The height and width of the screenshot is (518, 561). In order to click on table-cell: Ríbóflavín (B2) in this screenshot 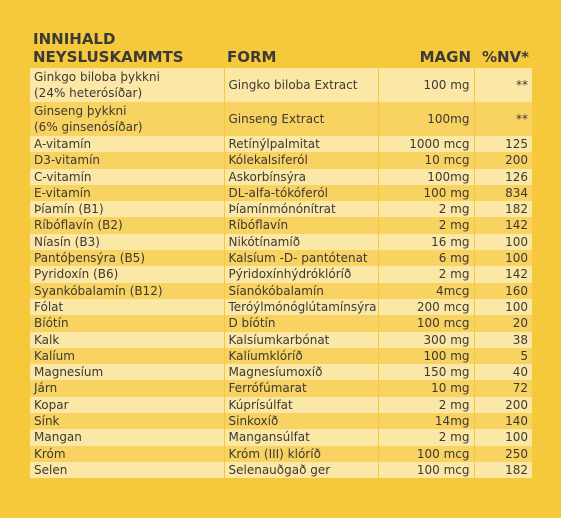, I will do `click(127, 225)`.